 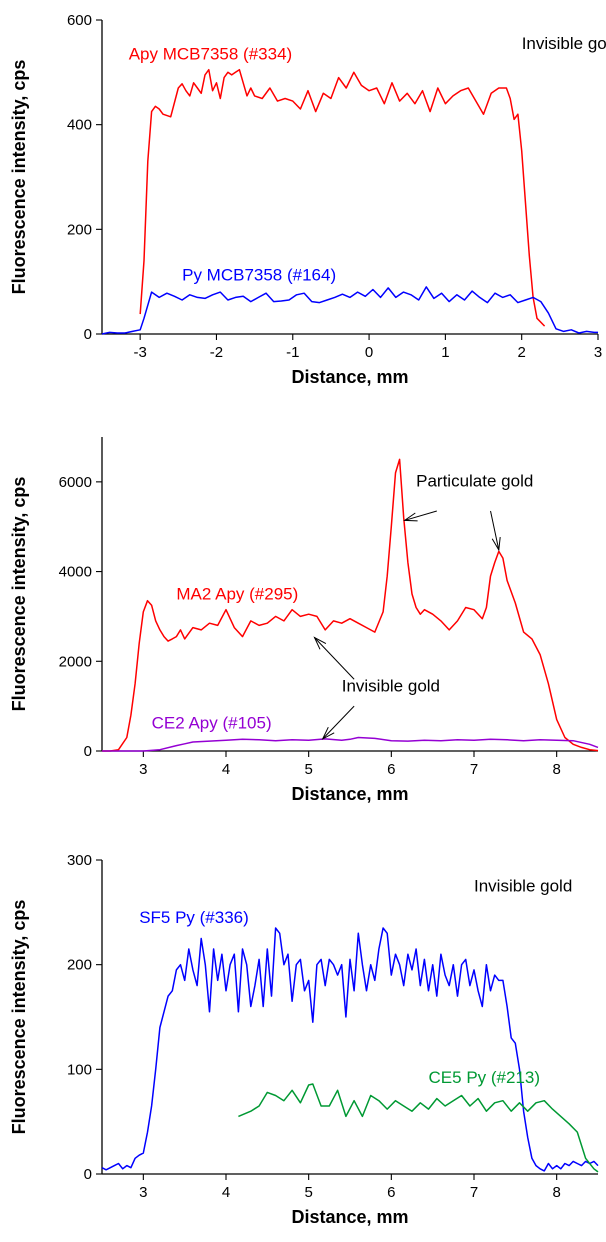 I want to click on x-tick-label: -1, so click(x=292, y=352).